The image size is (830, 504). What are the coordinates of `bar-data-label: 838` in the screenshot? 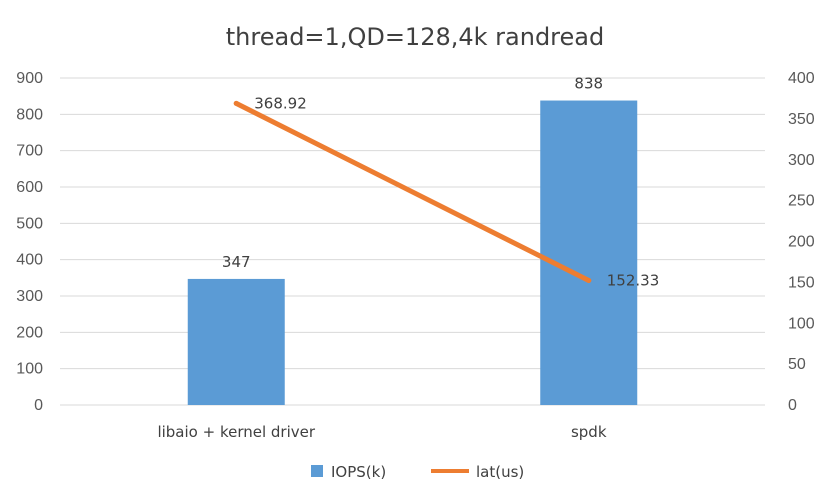 It's located at (588, 84).